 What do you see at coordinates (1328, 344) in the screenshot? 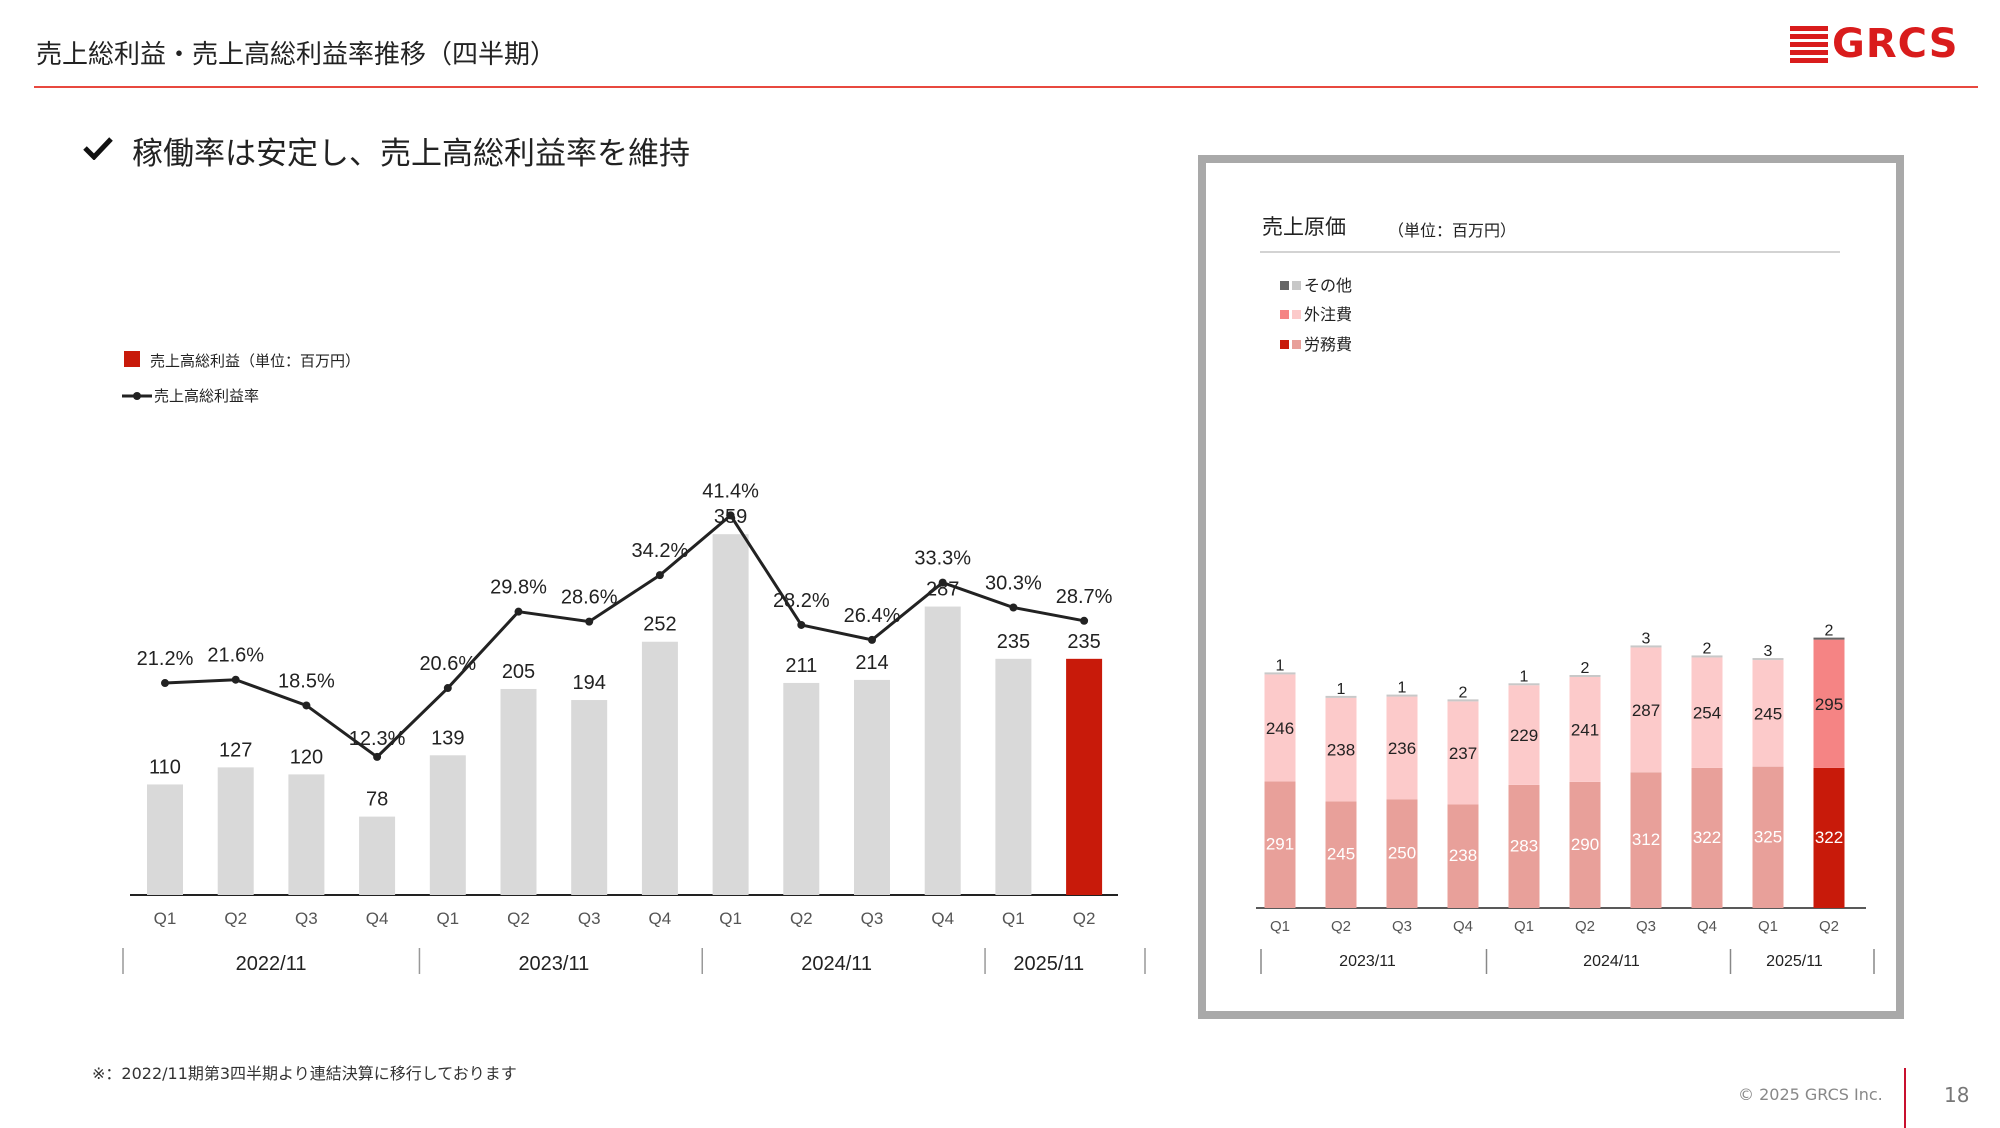
I see `cost-legend-label: 労務費` at bounding box center [1328, 344].